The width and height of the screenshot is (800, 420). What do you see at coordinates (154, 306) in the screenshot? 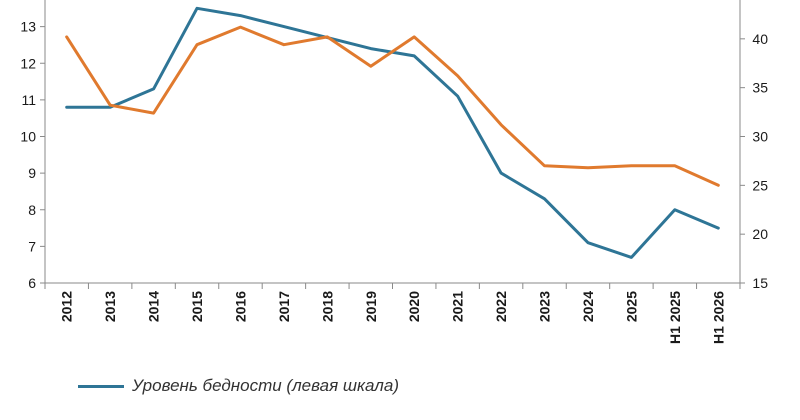
I see `x-tick-label: 2014` at bounding box center [154, 306].